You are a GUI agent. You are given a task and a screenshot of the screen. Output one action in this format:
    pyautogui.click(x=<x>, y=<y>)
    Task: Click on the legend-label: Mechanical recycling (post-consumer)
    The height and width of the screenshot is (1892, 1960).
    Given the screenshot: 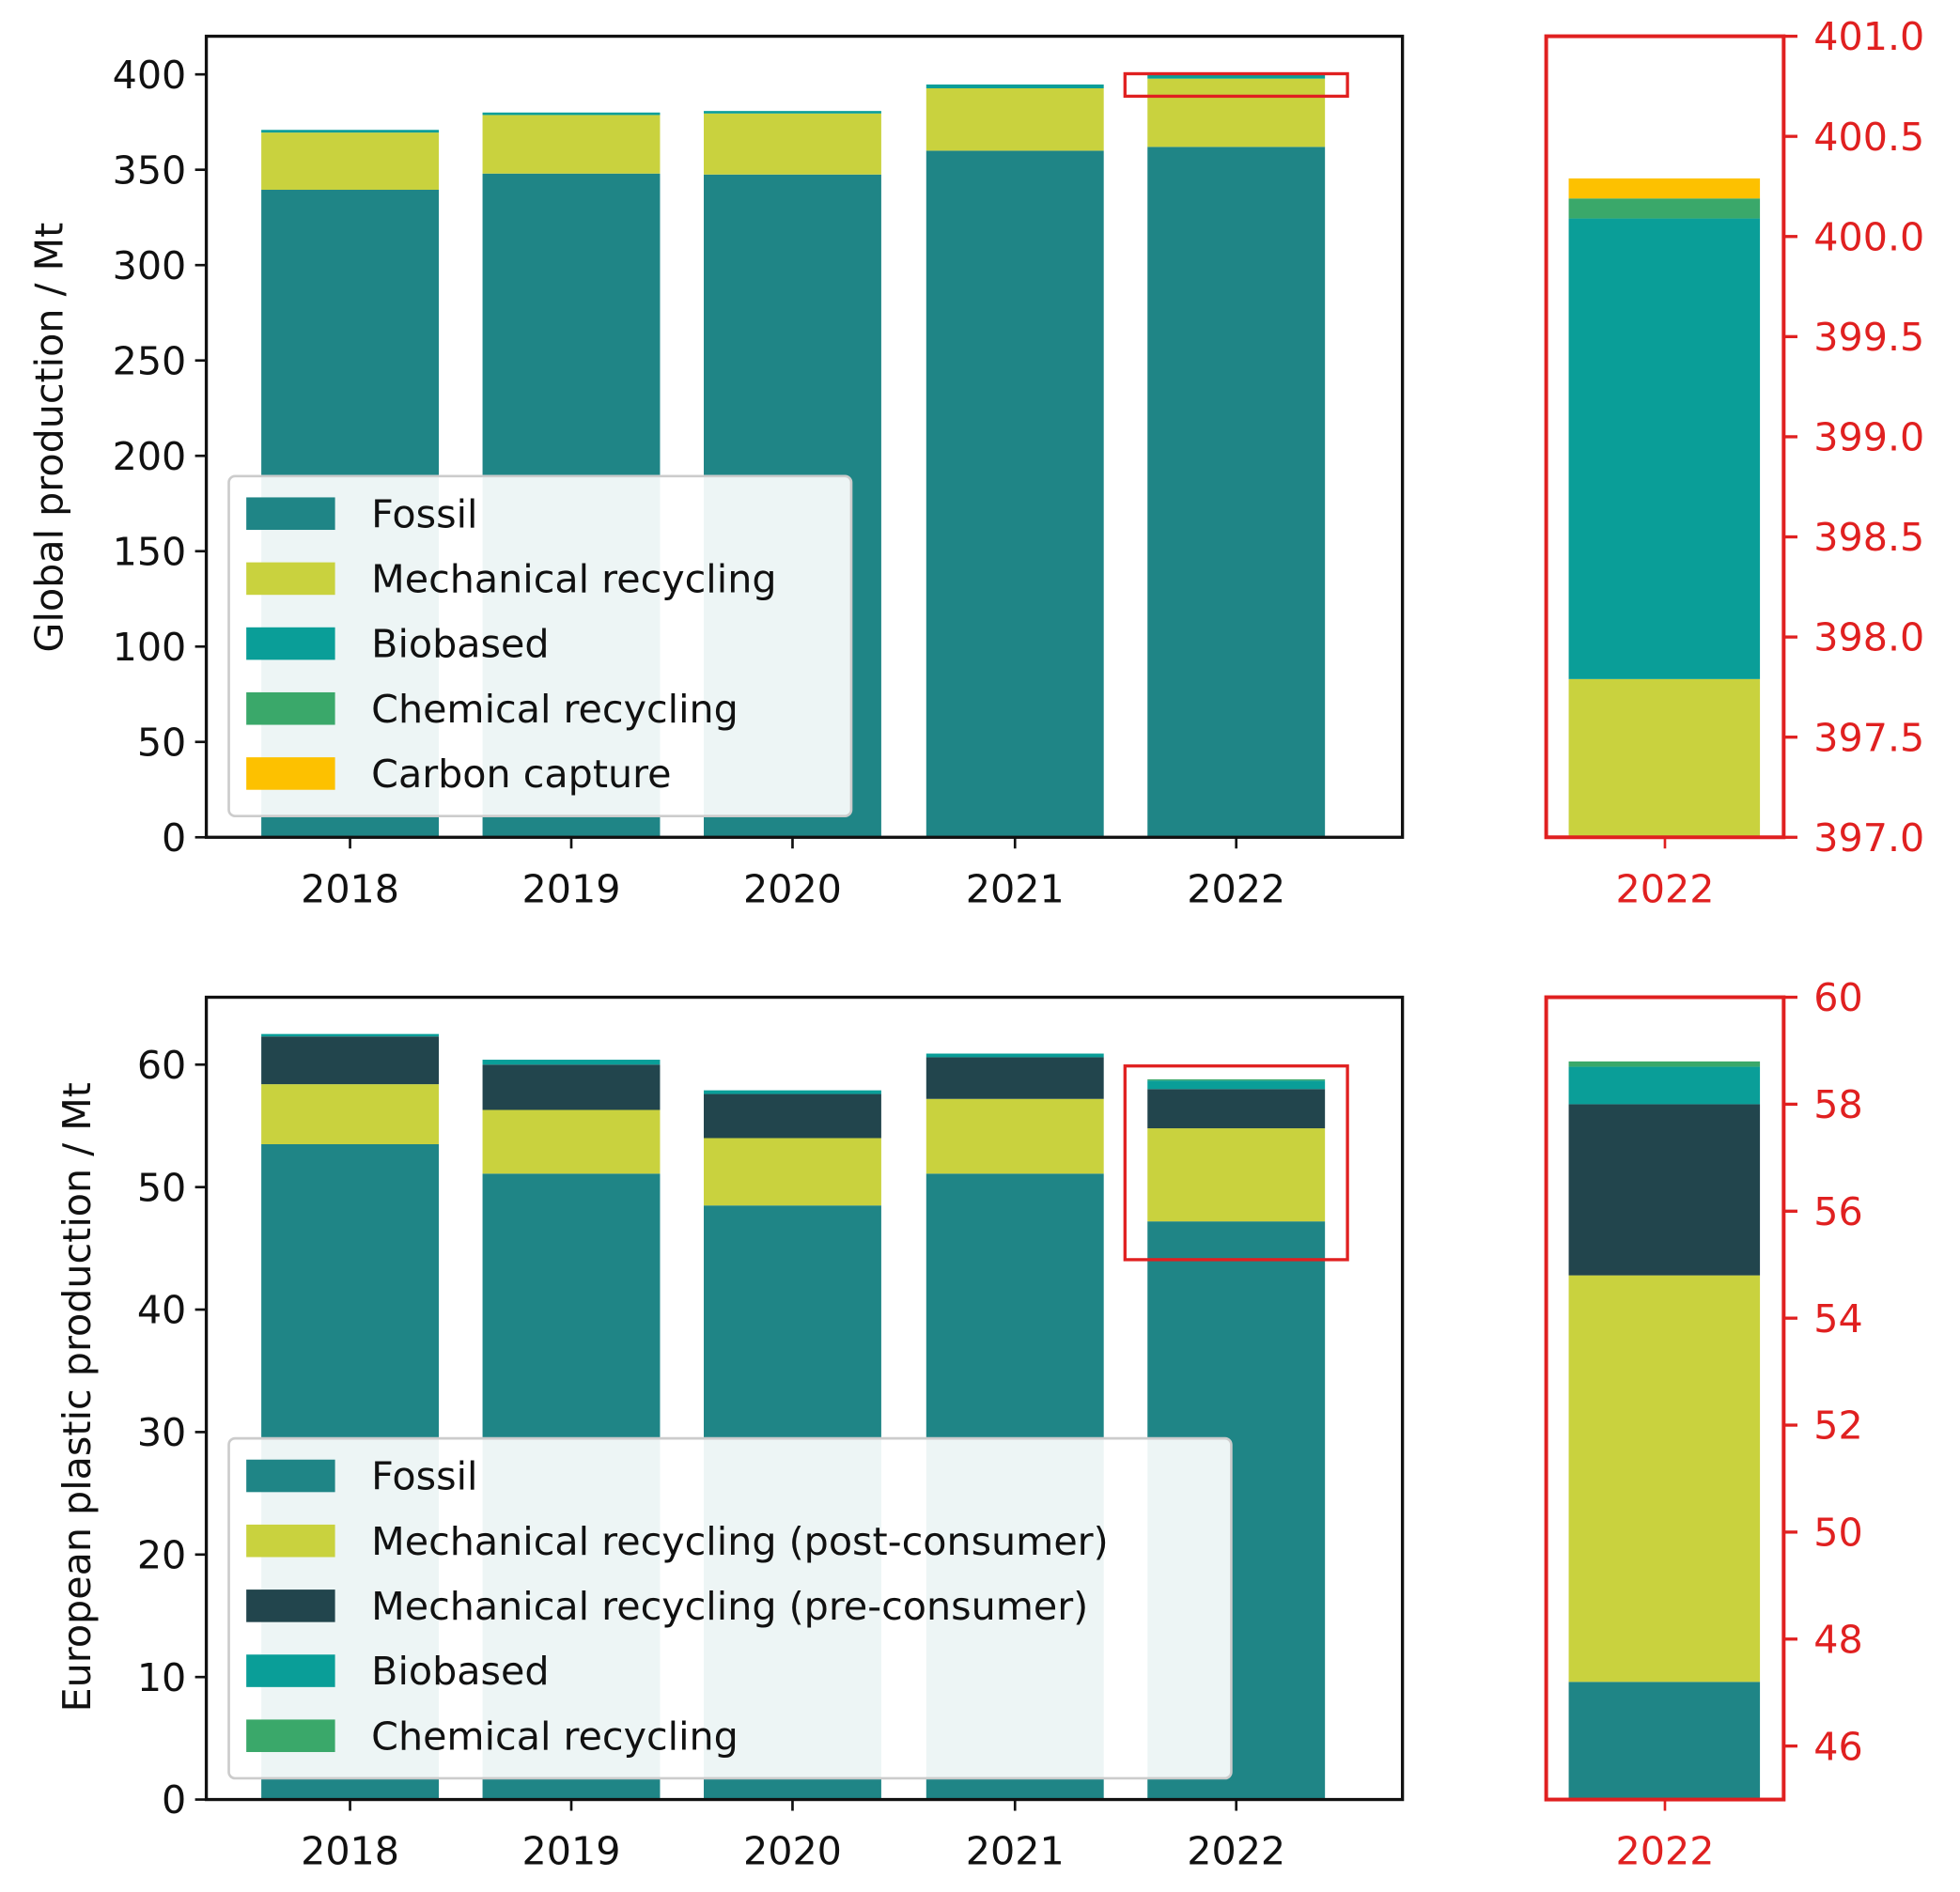 What is the action you would take?
    pyautogui.click(x=740, y=1541)
    